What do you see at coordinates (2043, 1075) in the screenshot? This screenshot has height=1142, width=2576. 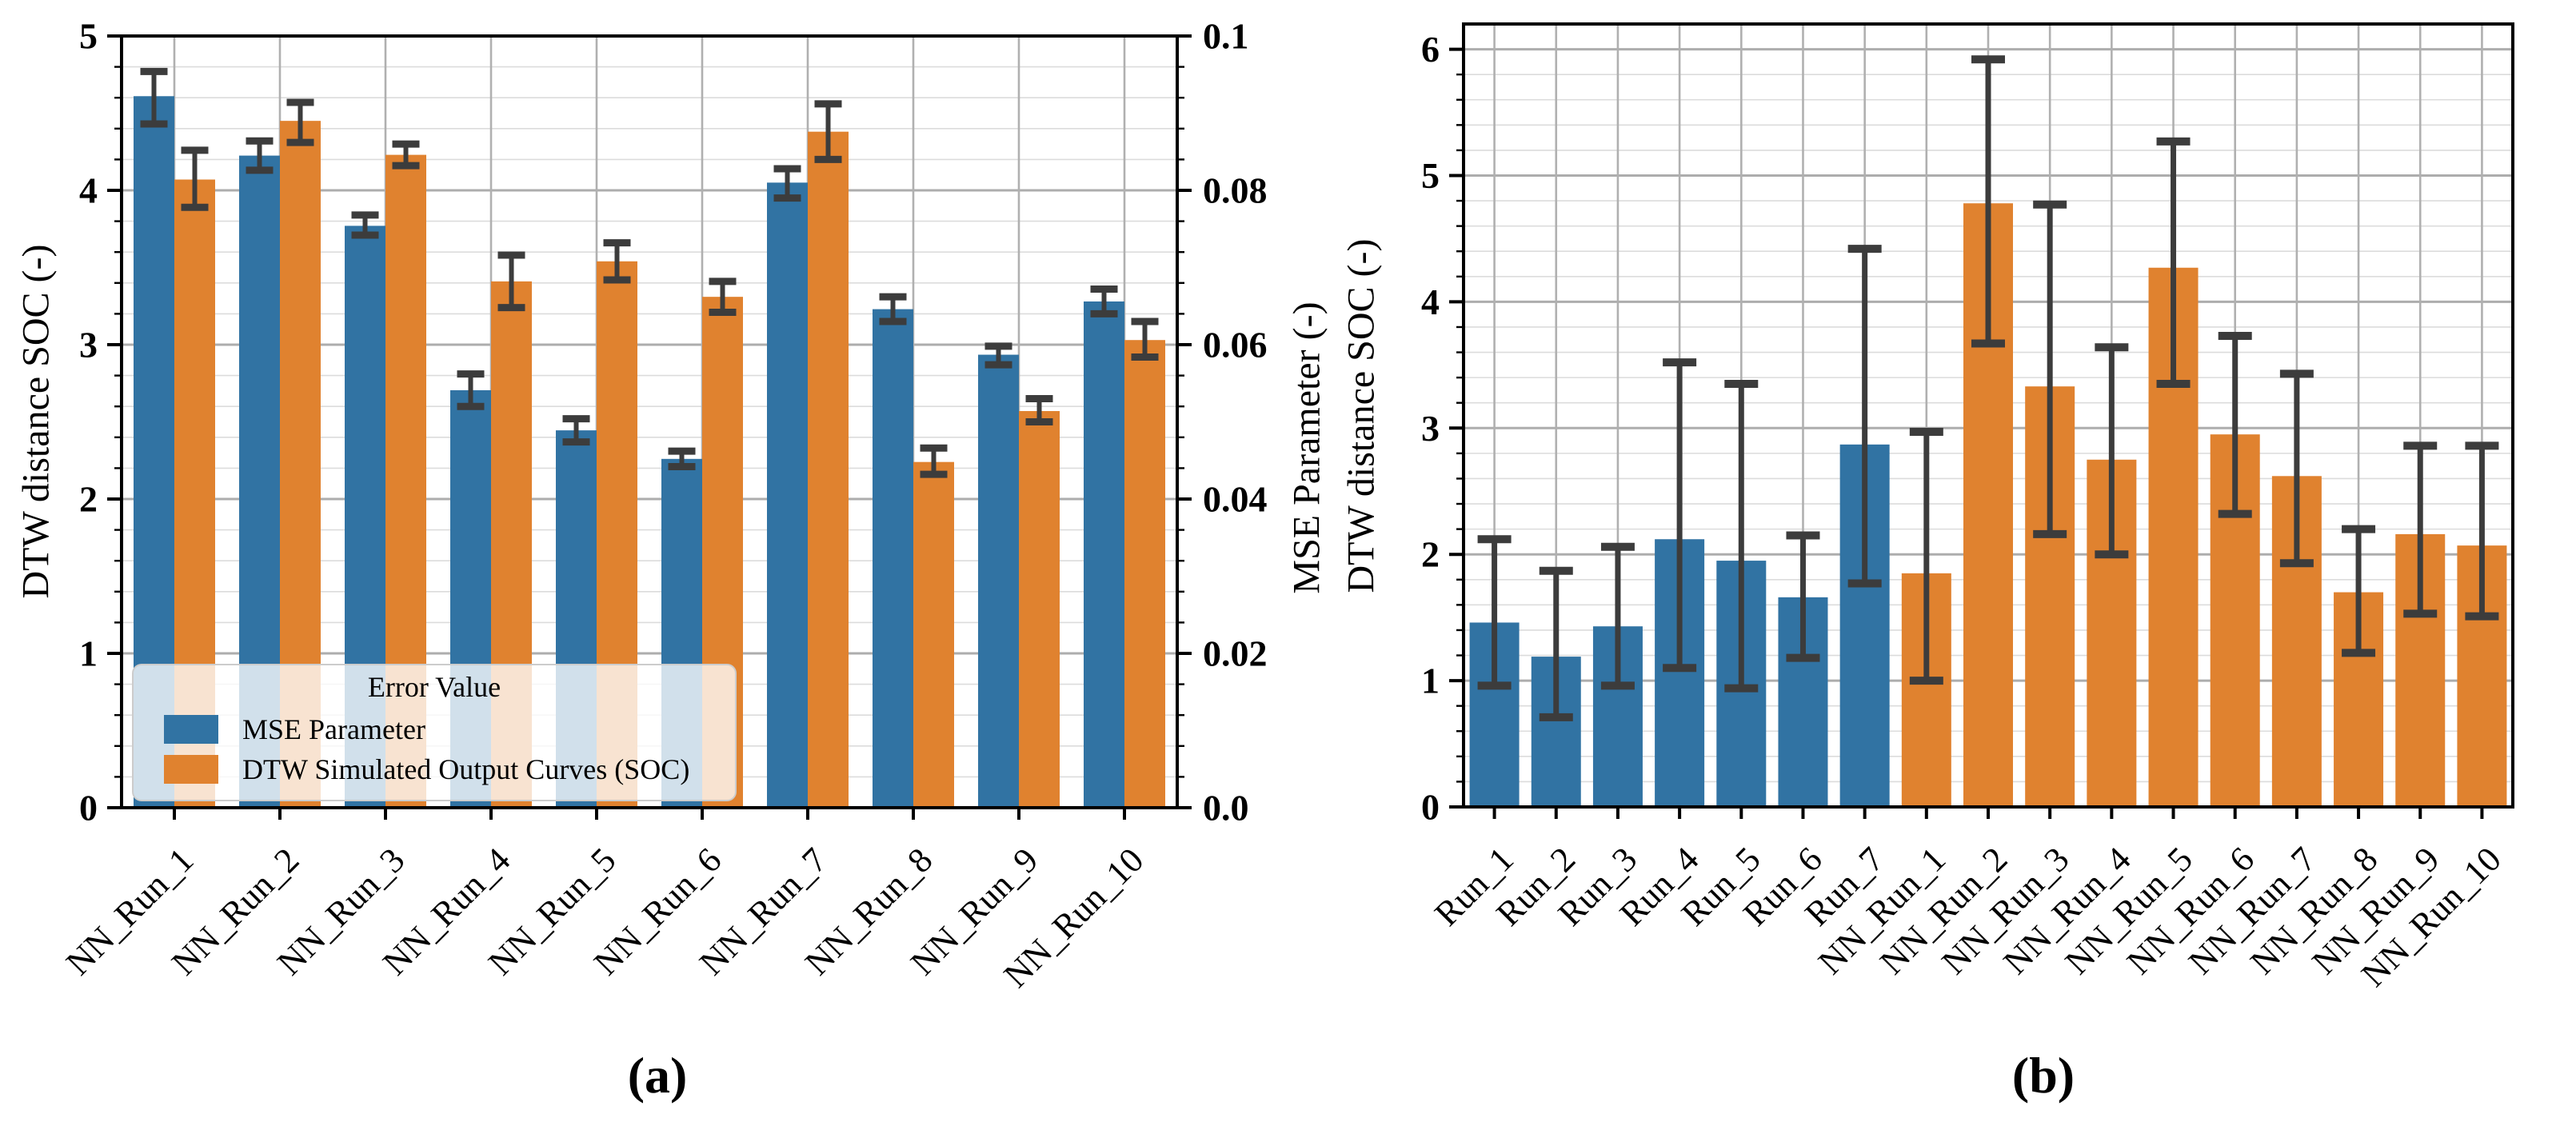 I see `caption-b: (b)` at bounding box center [2043, 1075].